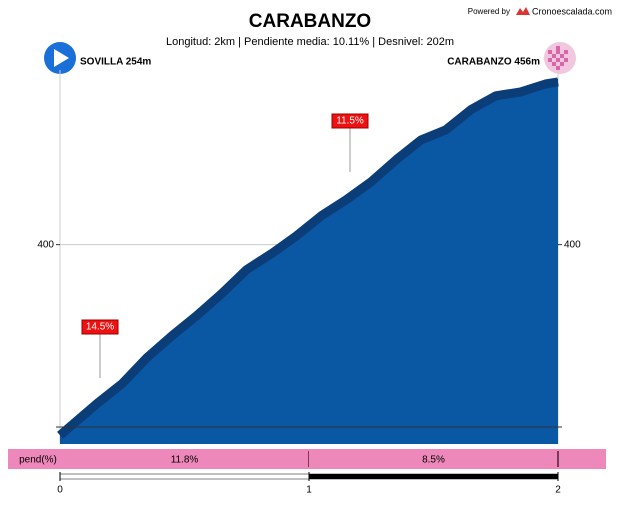 This screenshot has height=510, width=620. Describe the element at coordinates (560, 58) in the screenshot. I see `finish-icon` at that location.